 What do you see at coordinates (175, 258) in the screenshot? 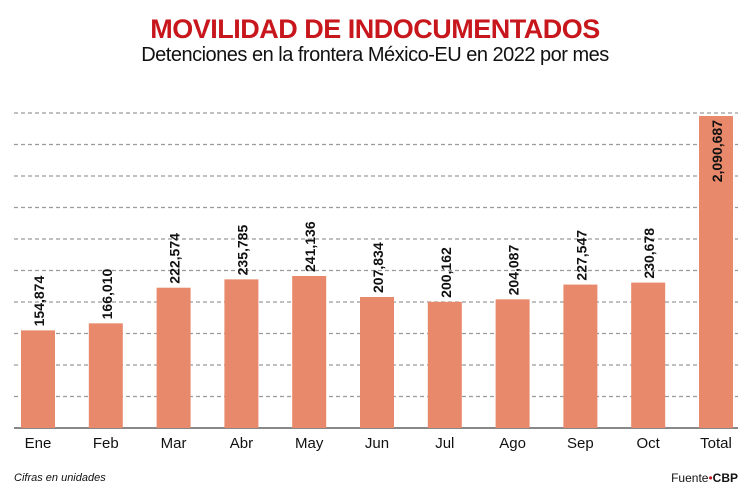
I see `data-label: 222,574` at bounding box center [175, 258].